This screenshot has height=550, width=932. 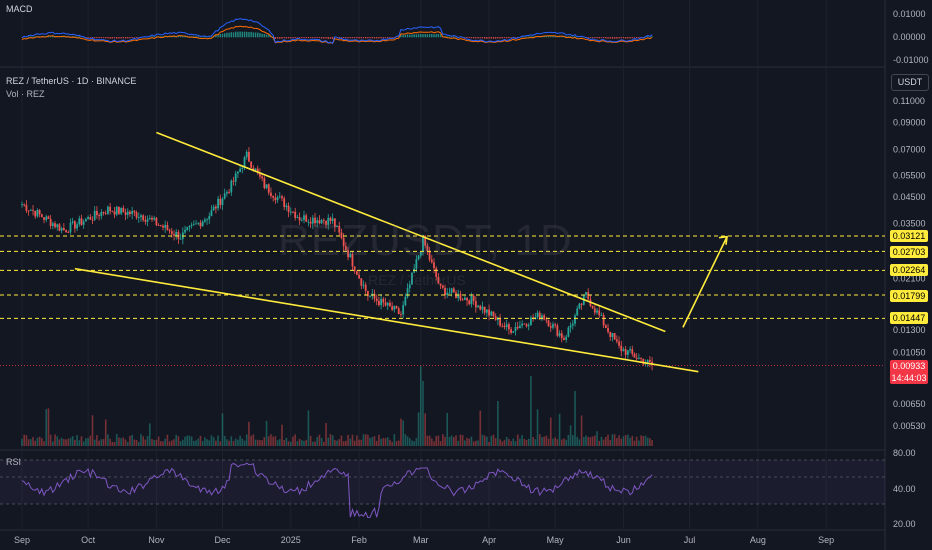 I want to click on time-tick-label: May, so click(x=556, y=540).